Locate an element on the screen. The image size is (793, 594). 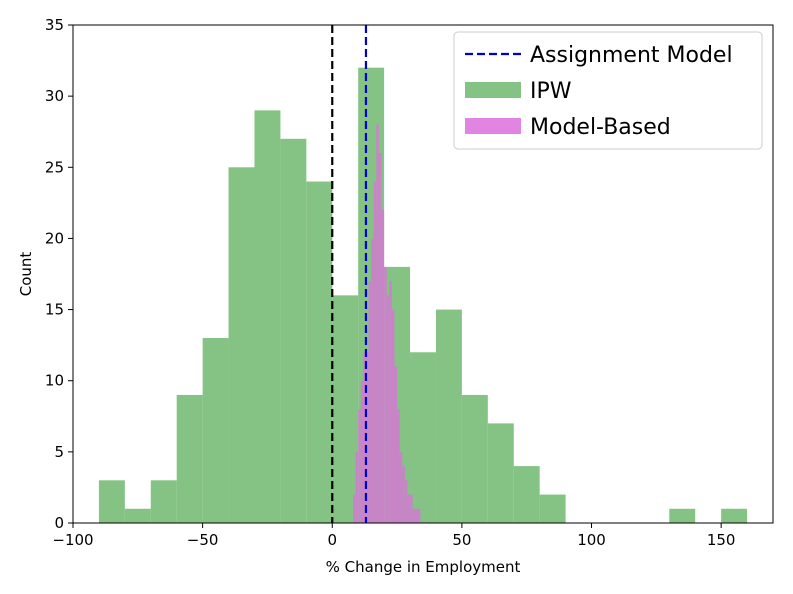
x-tick-label: 50 is located at coordinates (461, 540).